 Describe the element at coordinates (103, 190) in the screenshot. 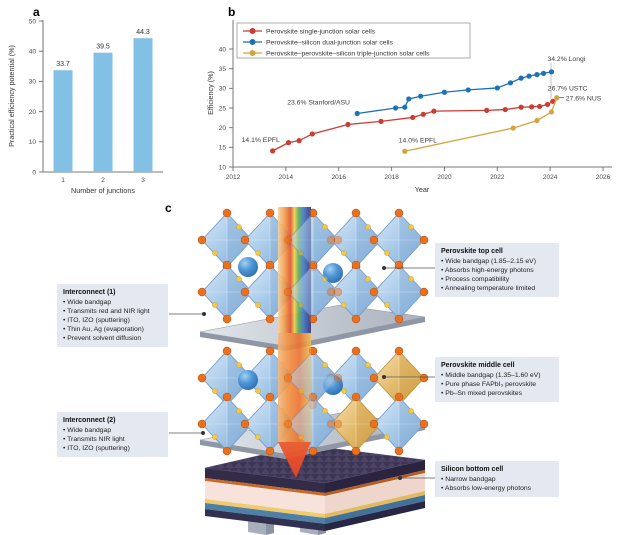

I see `a-xlabel: Number of junctions` at that location.